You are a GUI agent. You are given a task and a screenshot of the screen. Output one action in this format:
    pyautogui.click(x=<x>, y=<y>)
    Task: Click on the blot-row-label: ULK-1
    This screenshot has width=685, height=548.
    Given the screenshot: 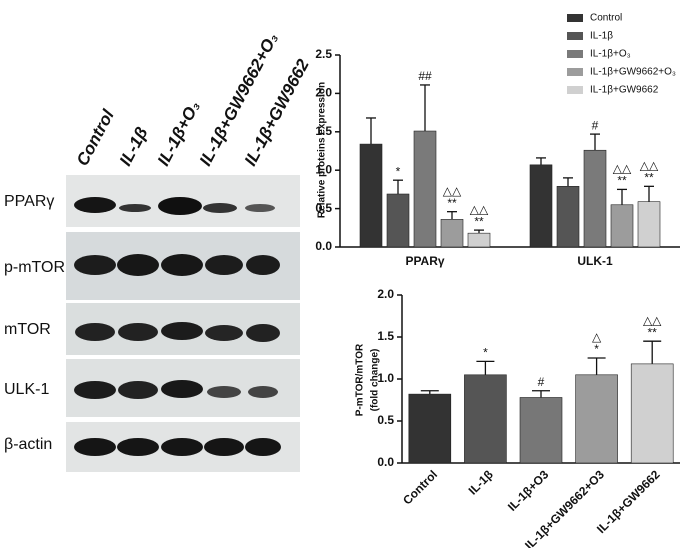 What is the action you would take?
    pyautogui.click(x=26, y=389)
    